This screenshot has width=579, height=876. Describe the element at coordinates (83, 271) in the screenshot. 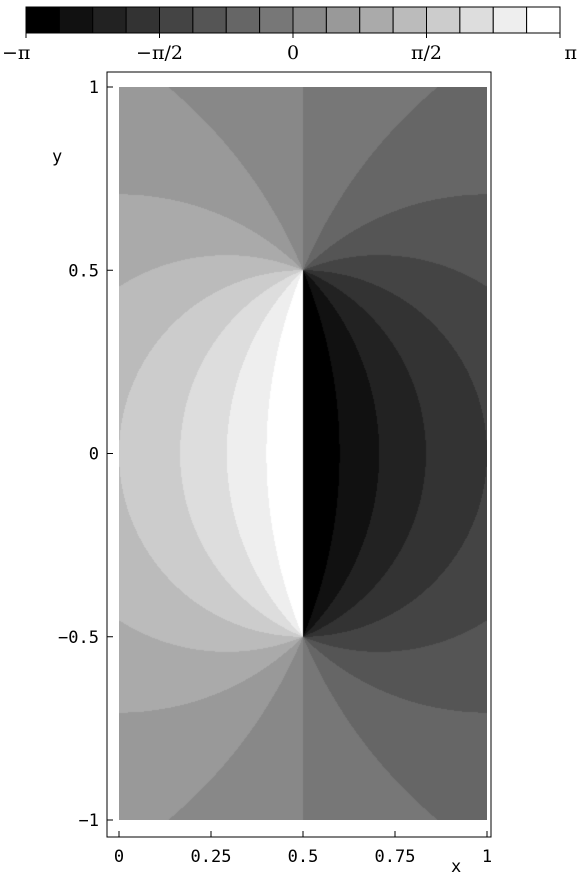

I see `y-tick-label: 0.5` at that location.